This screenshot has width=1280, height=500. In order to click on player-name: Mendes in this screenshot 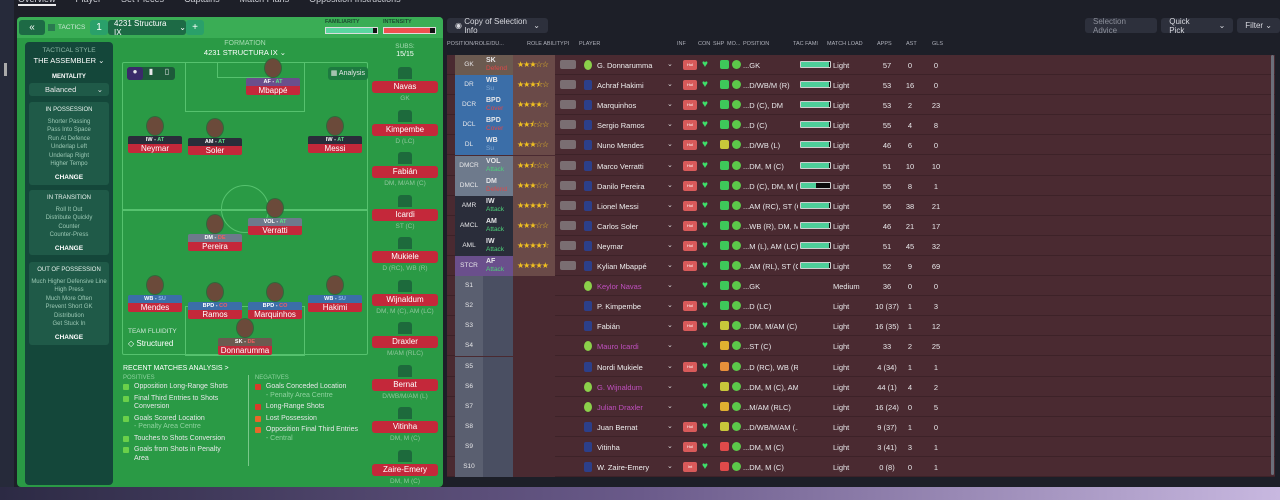, I will do `click(155, 307)`.